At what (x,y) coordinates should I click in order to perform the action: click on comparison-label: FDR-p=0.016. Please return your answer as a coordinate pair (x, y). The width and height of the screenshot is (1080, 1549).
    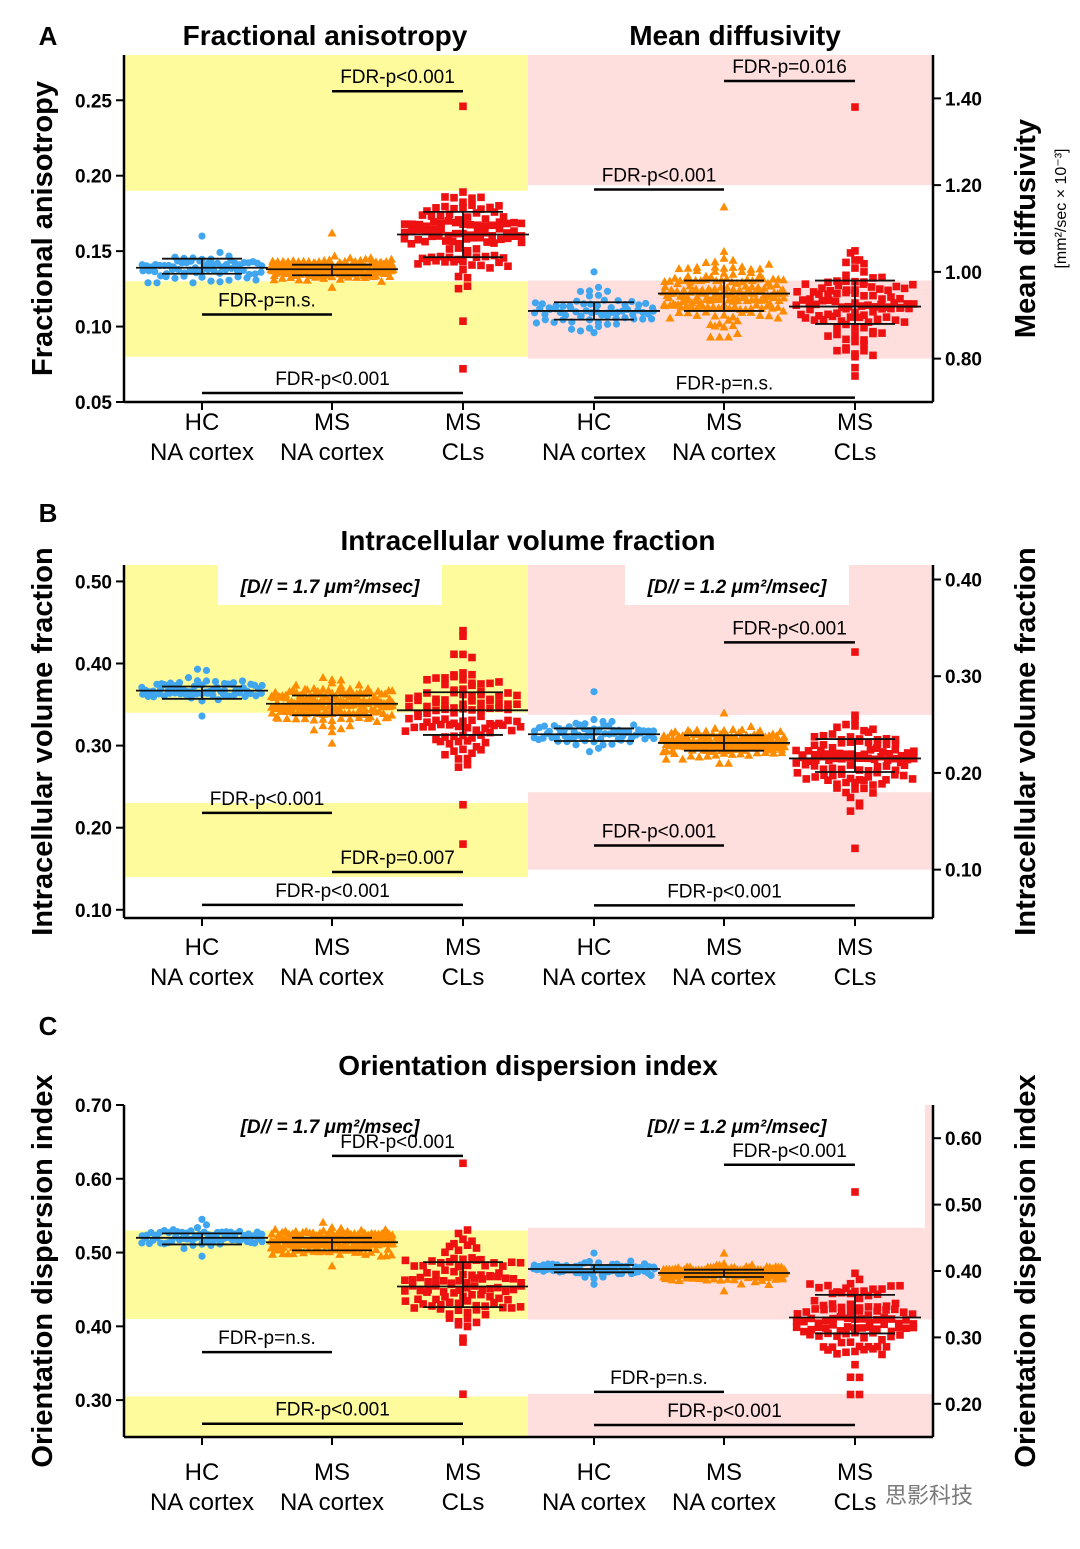
    Looking at the image, I should click on (789, 67).